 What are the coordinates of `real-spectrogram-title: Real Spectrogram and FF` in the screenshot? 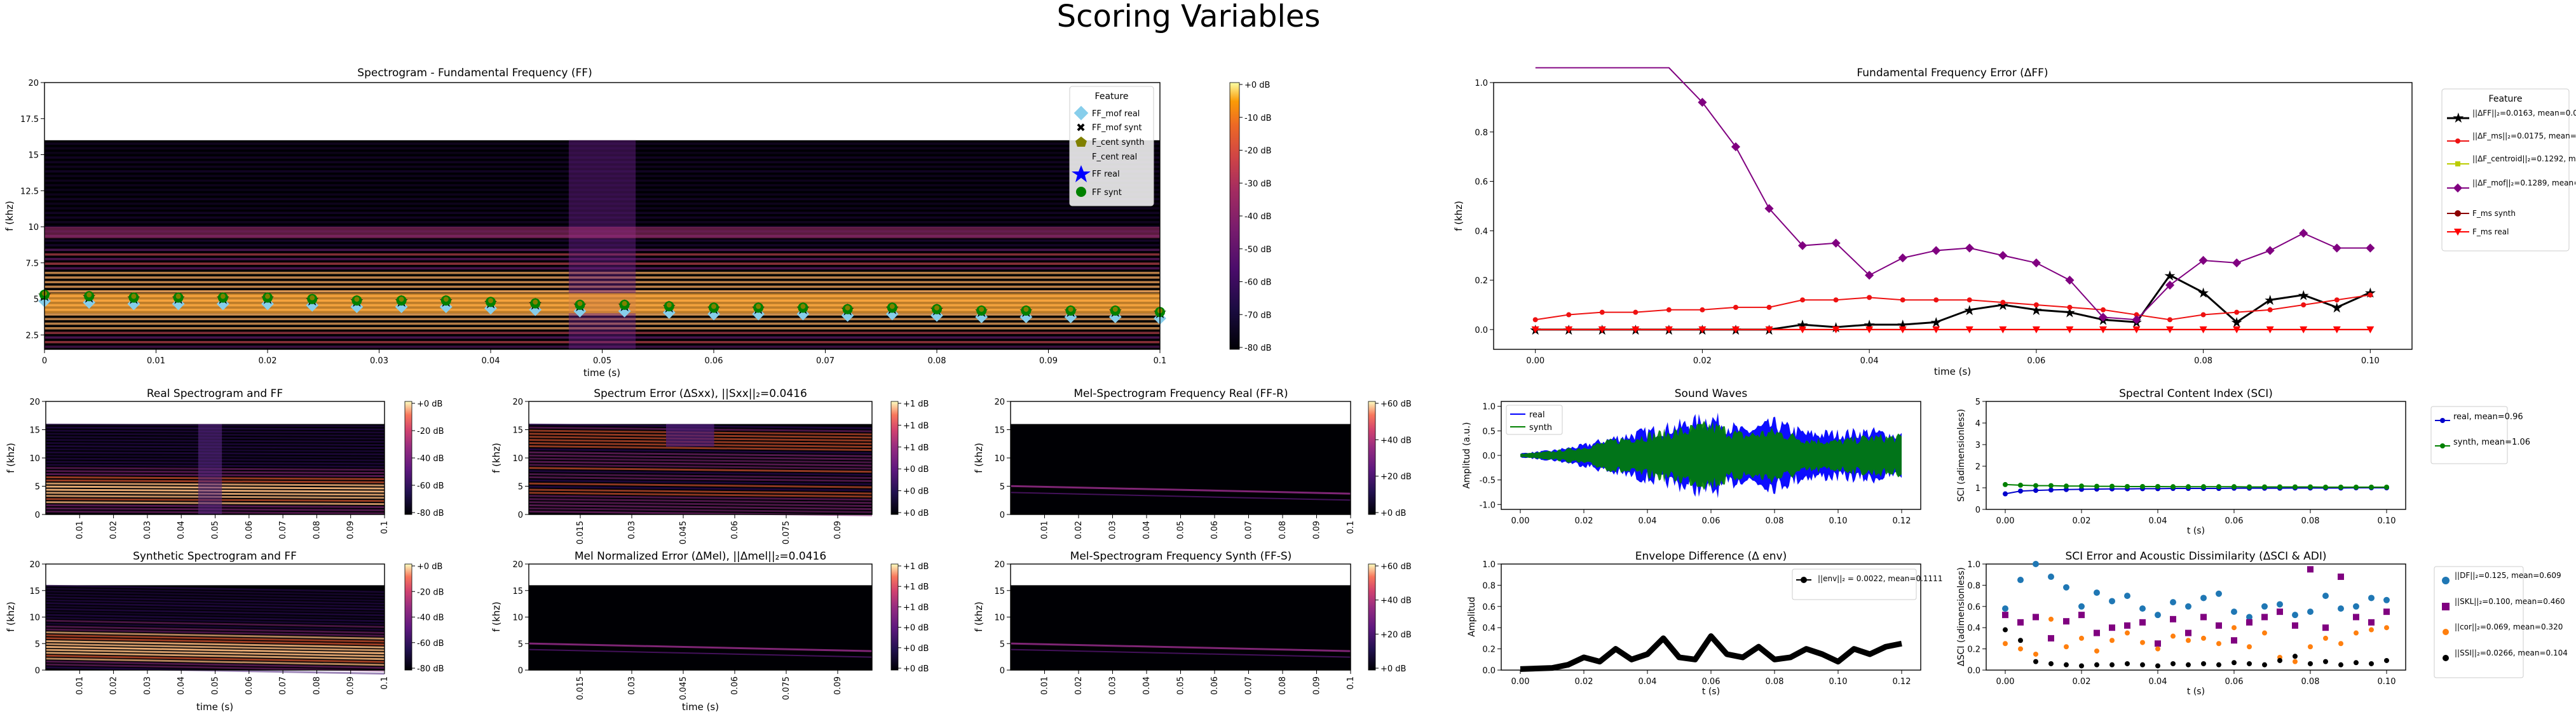 It's located at (215, 393).